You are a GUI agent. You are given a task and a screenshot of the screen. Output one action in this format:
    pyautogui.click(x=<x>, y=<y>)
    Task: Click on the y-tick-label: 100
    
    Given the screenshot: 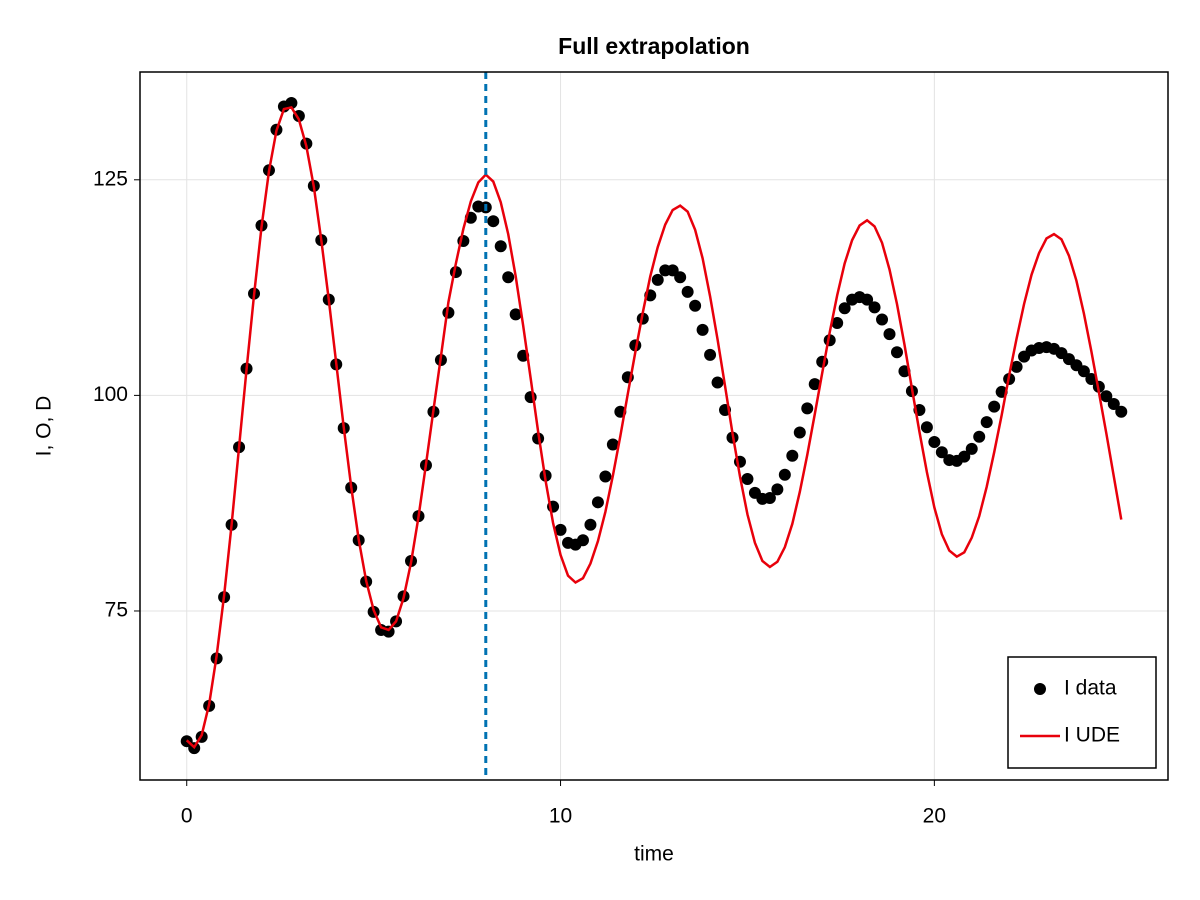 What is the action you would take?
    pyautogui.click(x=110, y=394)
    